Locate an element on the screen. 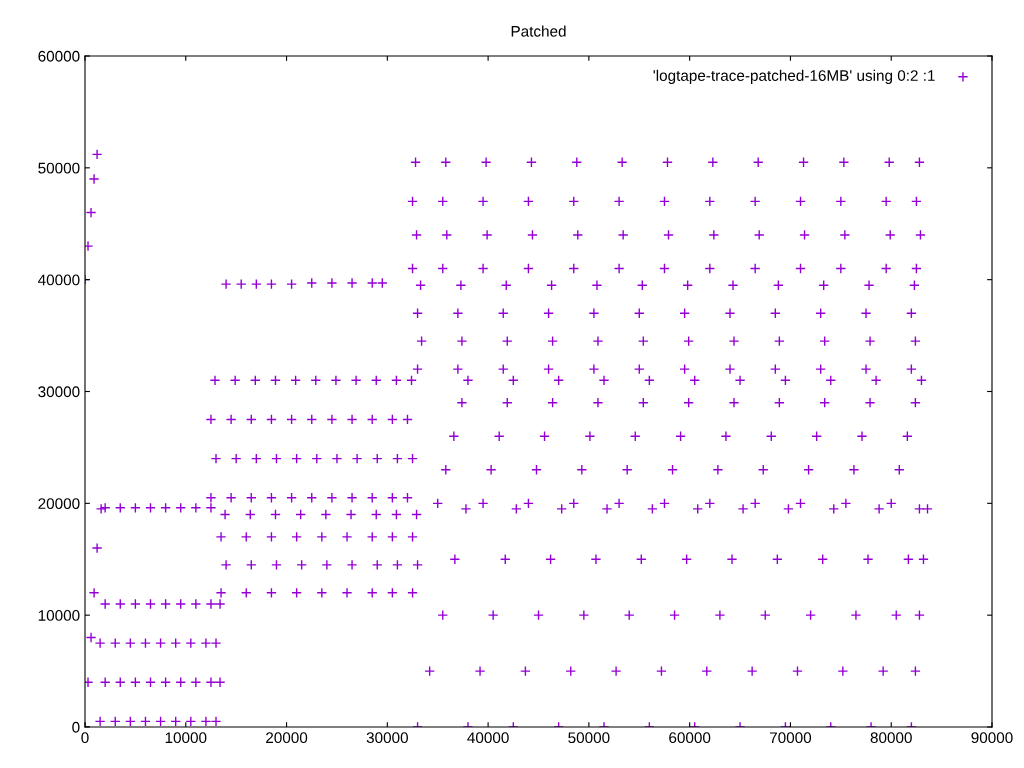 Image resolution: width=1024 pixels, height=768 pixels. chart-title: Patched is located at coordinates (538, 31).